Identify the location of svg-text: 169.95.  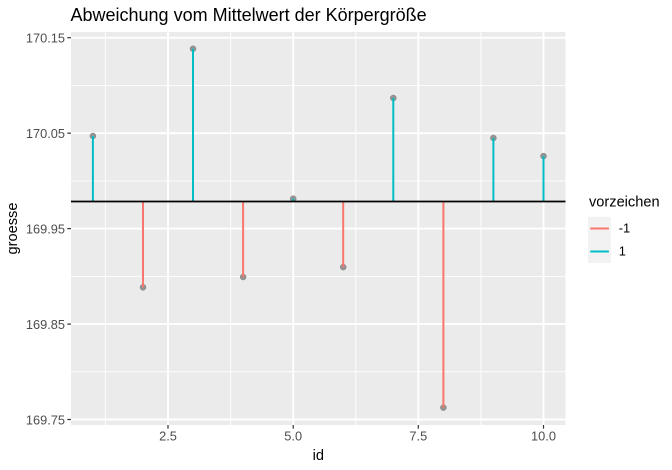
(45, 229).